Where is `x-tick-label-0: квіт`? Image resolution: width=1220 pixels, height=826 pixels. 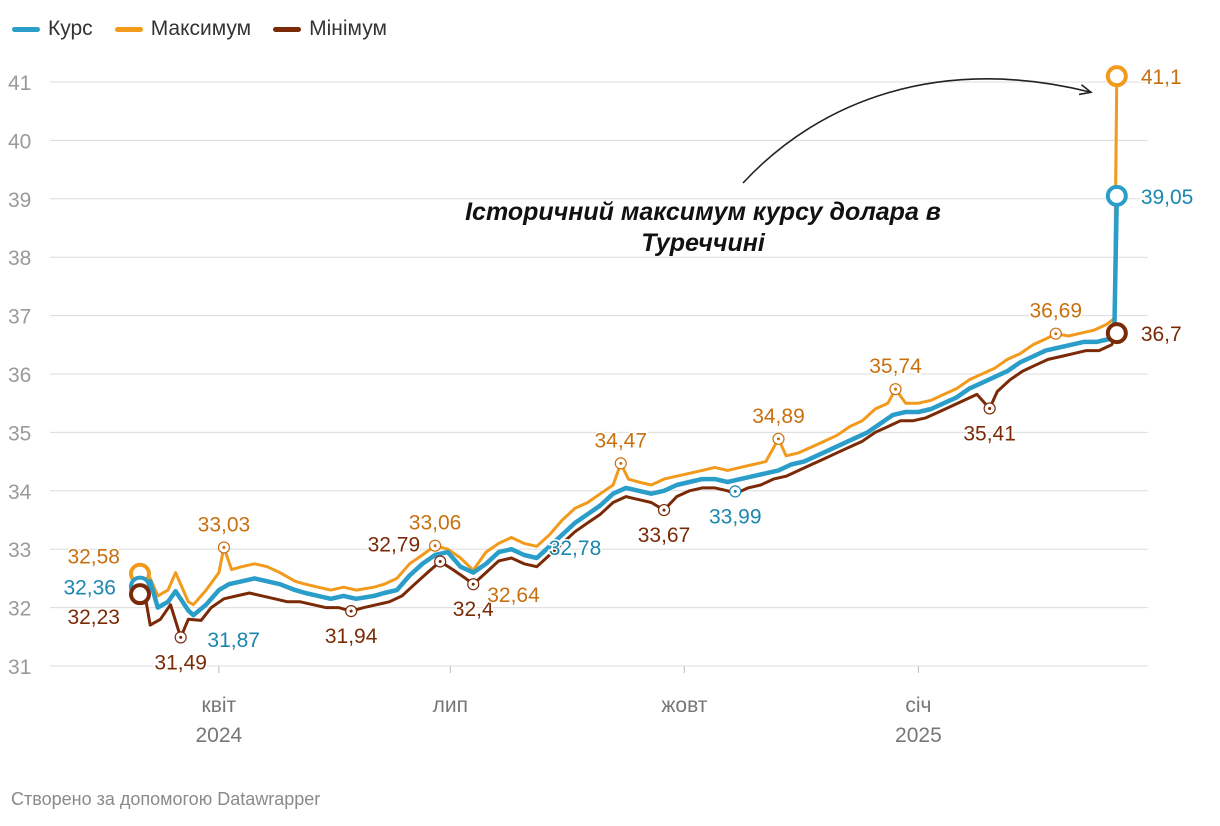
x-tick-label-0: квіт is located at coordinates (219, 705).